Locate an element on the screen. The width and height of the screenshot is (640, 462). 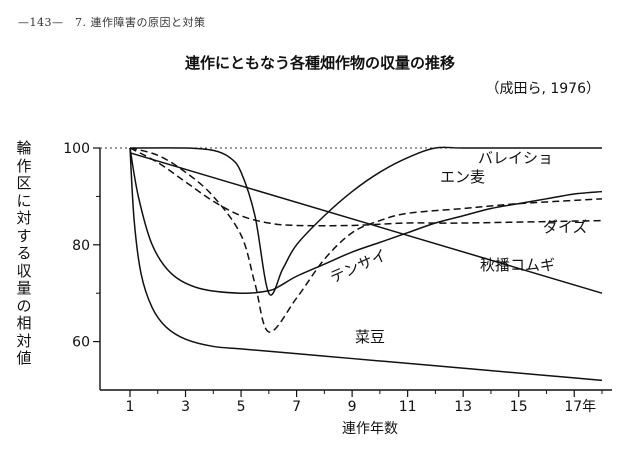
y-tick-label: 80 is located at coordinates (81, 246).